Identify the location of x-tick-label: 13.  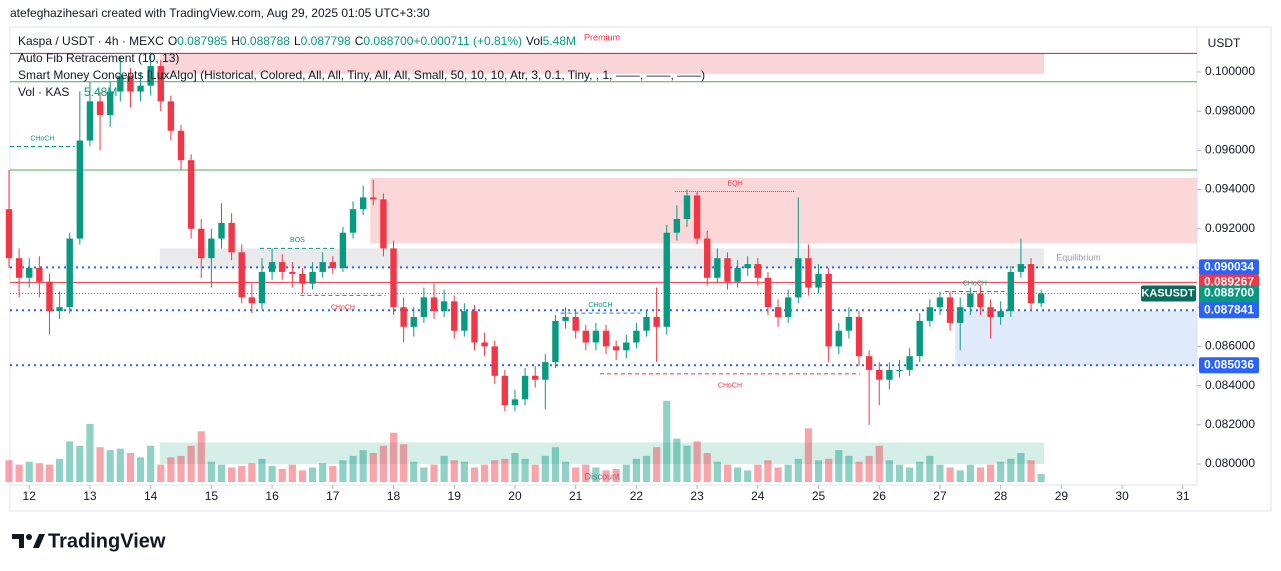
(90, 496).